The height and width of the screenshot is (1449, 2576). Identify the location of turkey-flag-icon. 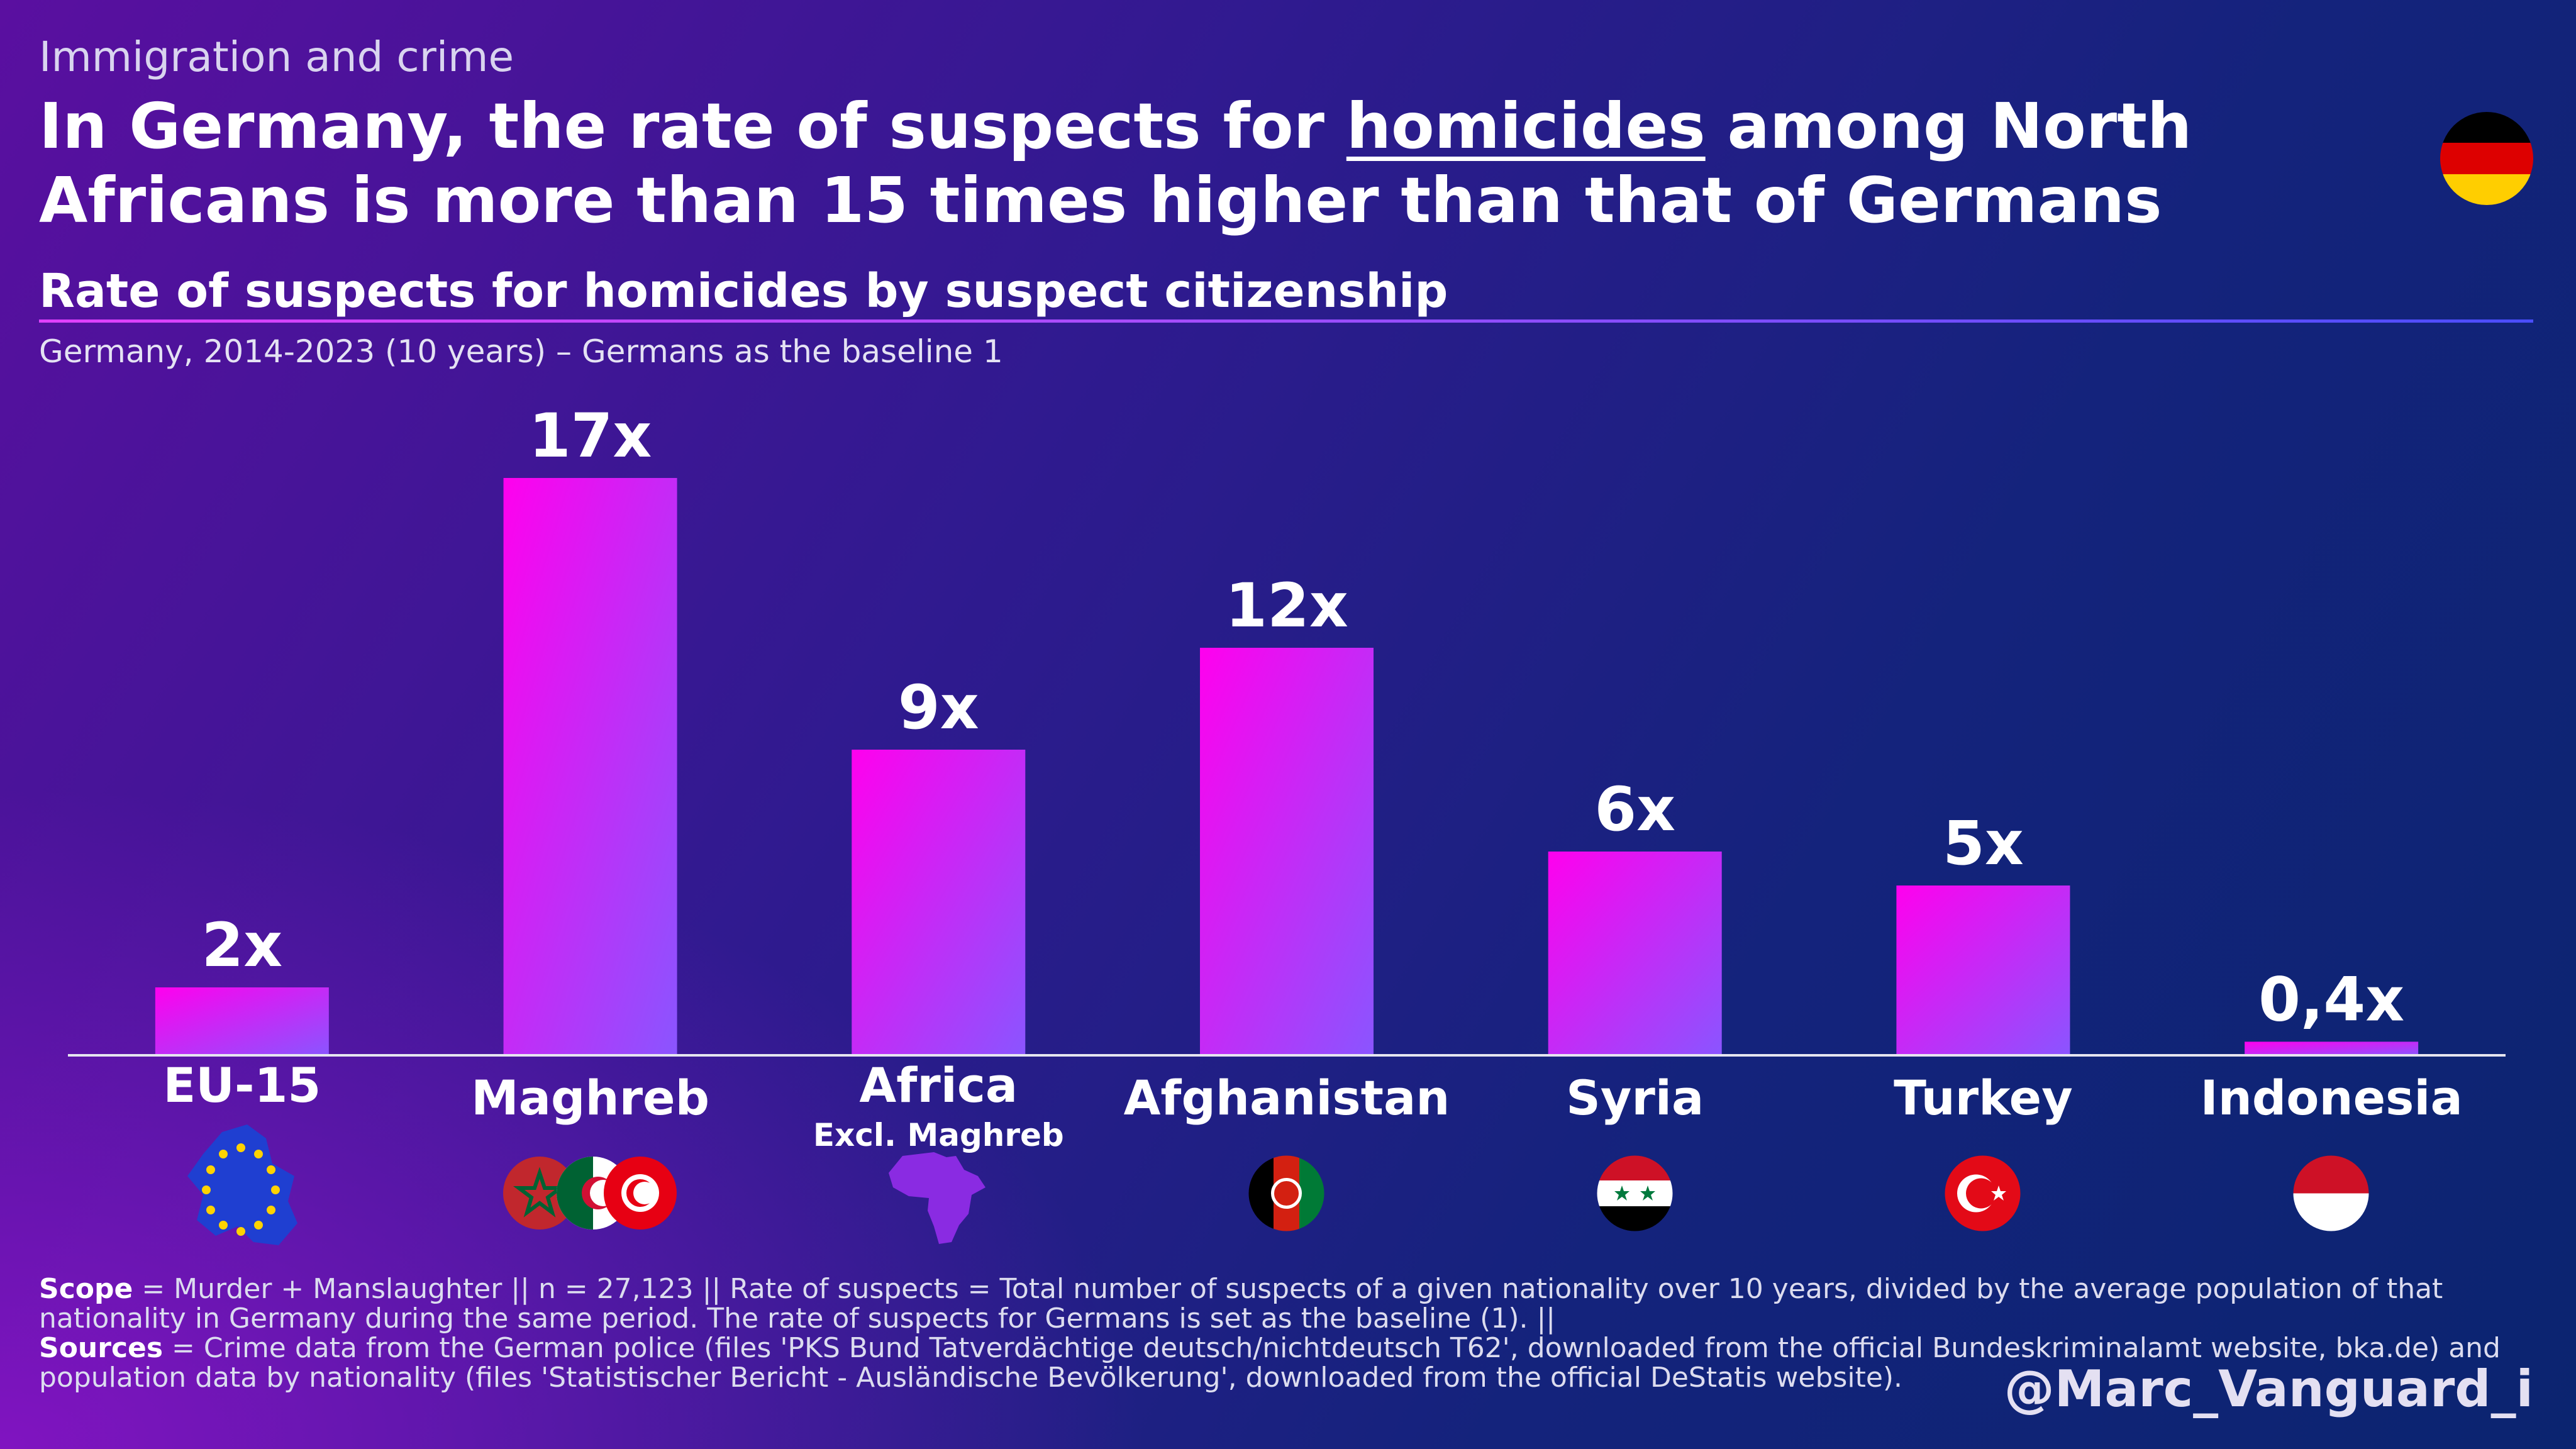
(1982, 1193).